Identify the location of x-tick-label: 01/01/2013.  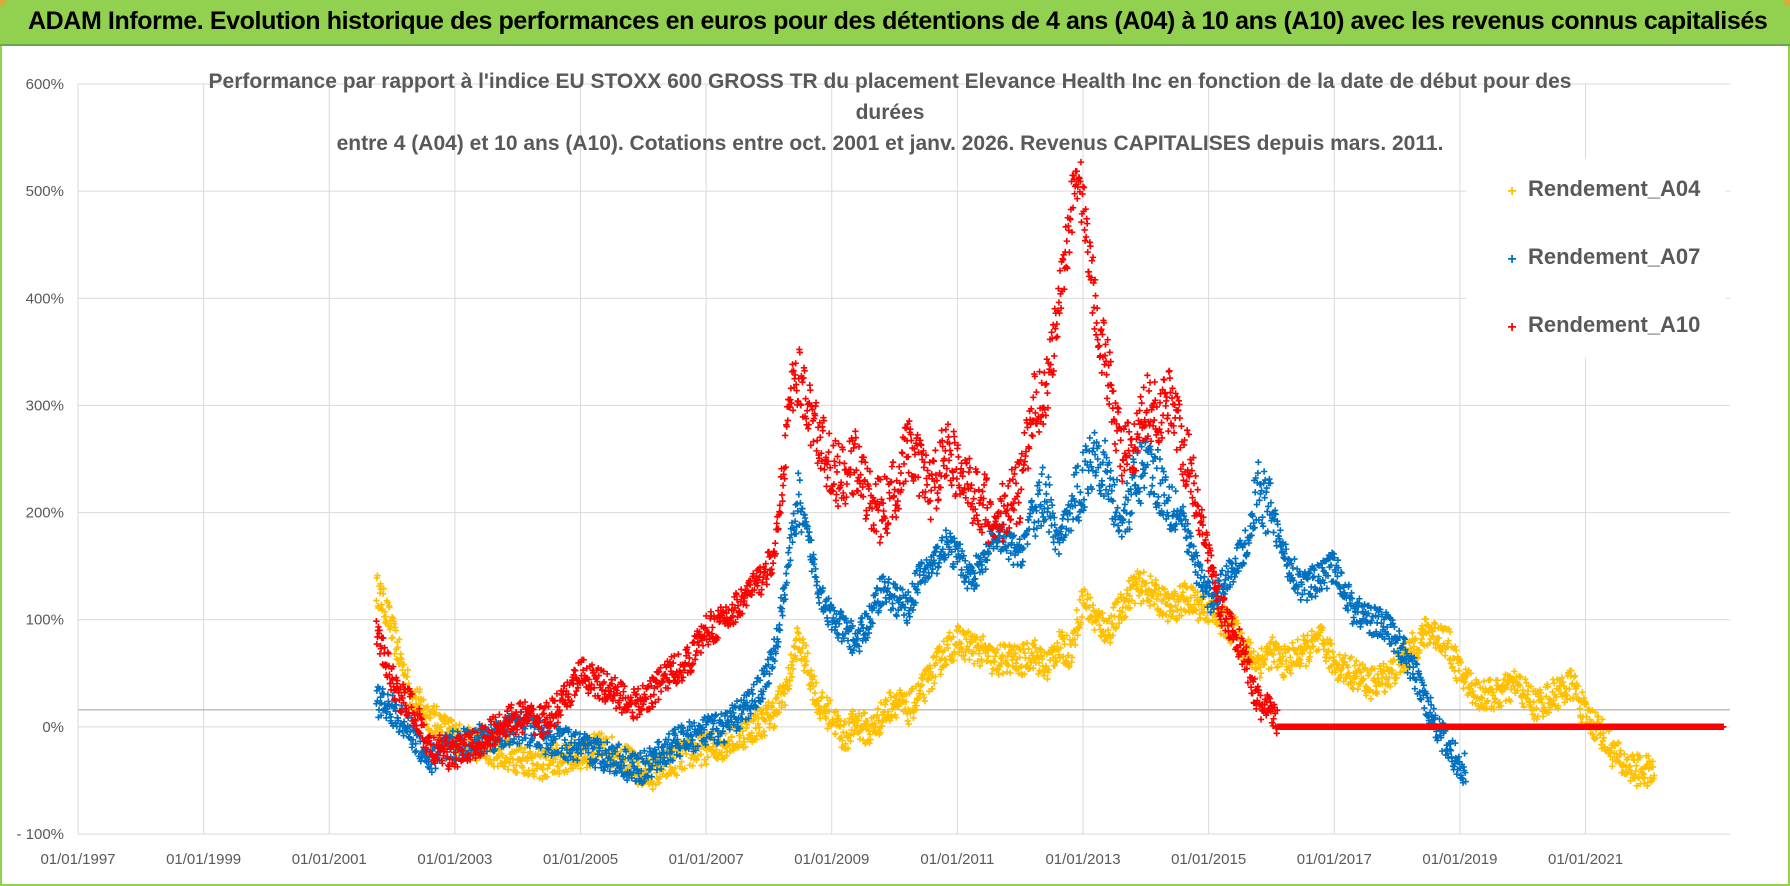
(1082, 859).